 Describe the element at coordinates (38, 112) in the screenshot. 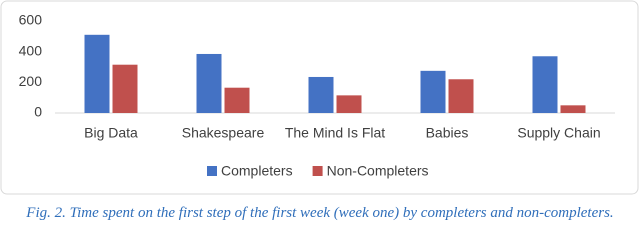

I see `y-tick-label: 0` at that location.